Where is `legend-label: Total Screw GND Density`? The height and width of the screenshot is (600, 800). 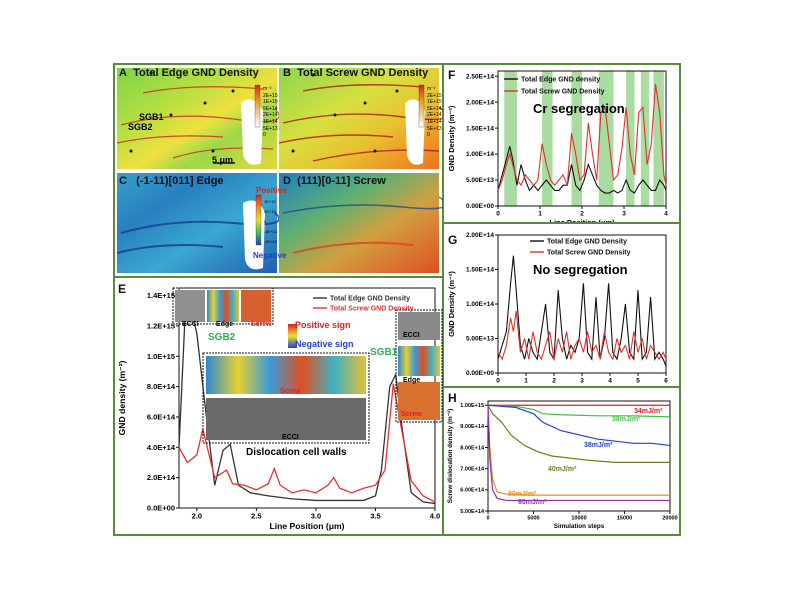
legend-label: Total Screw GND Density is located at coordinates (589, 252).